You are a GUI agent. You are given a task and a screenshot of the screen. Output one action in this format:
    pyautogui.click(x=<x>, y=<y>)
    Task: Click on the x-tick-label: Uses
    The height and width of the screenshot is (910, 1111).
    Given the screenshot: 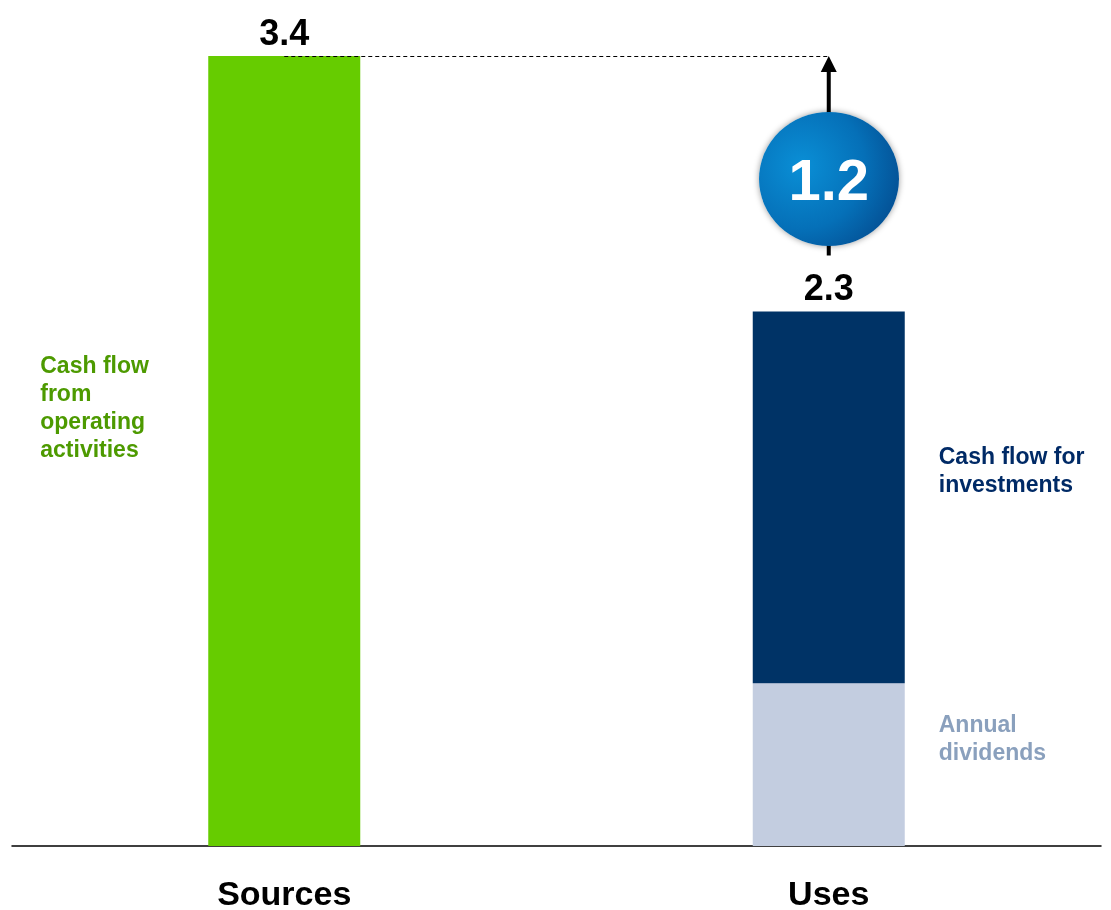 What is the action you would take?
    pyautogui.click(x=829, y=892)
    